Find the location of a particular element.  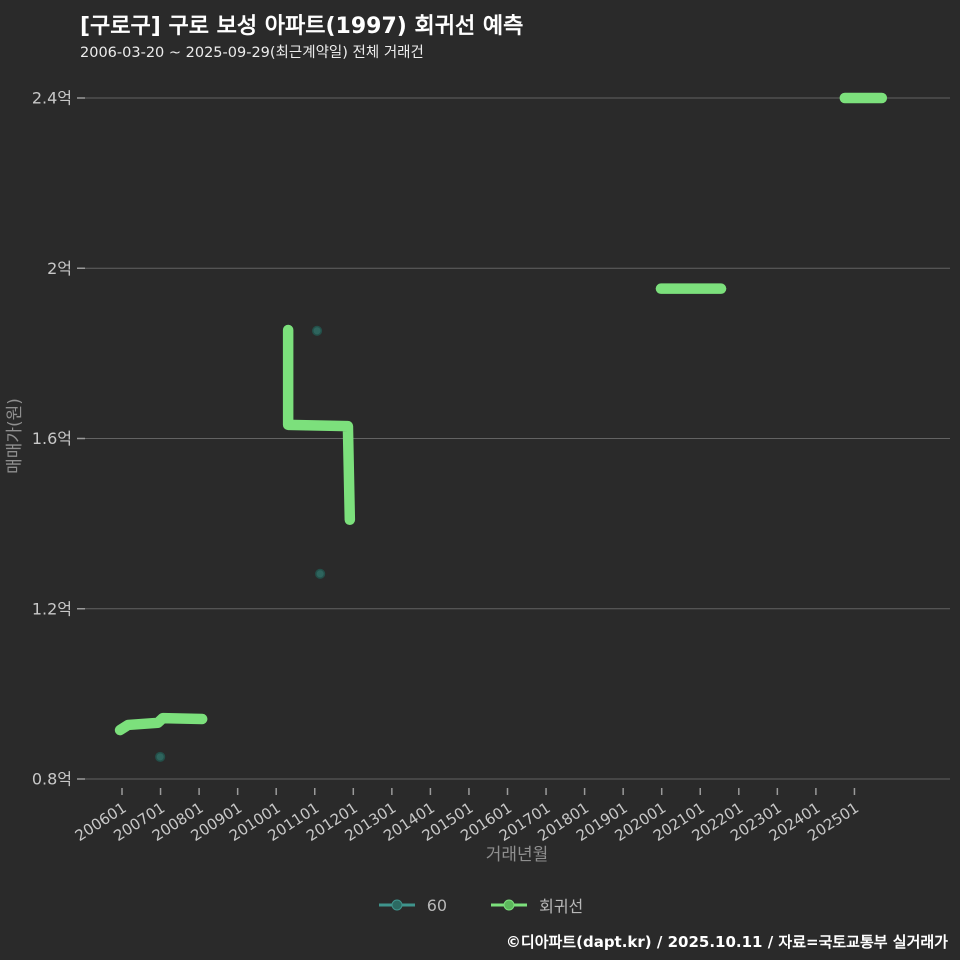

y-tick-label: 1.6억 is located at coordinates (52, 438).